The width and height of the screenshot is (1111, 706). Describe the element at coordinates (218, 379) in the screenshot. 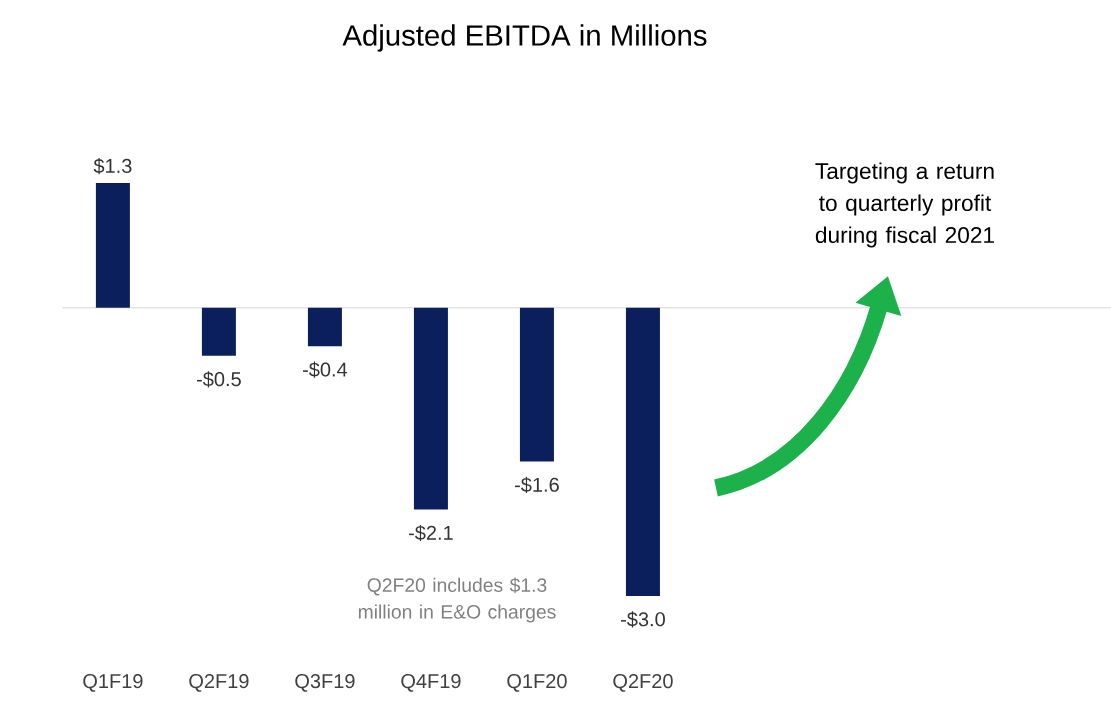

I see `data-label: -$0.5` at that location.